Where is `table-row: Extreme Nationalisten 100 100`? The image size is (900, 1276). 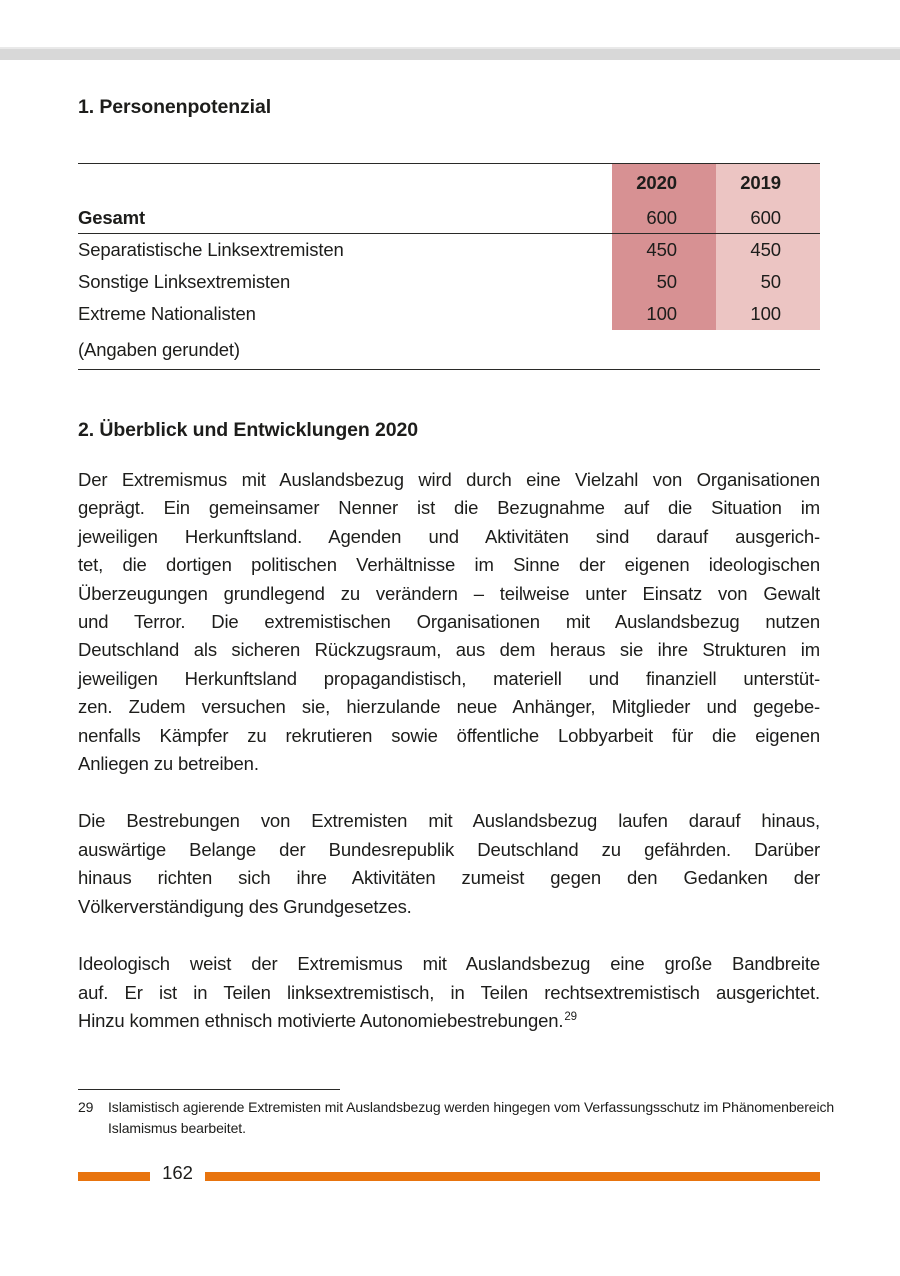 table-row: Extreme Nationalisten 100 100 is located at coordinates (449, 314).